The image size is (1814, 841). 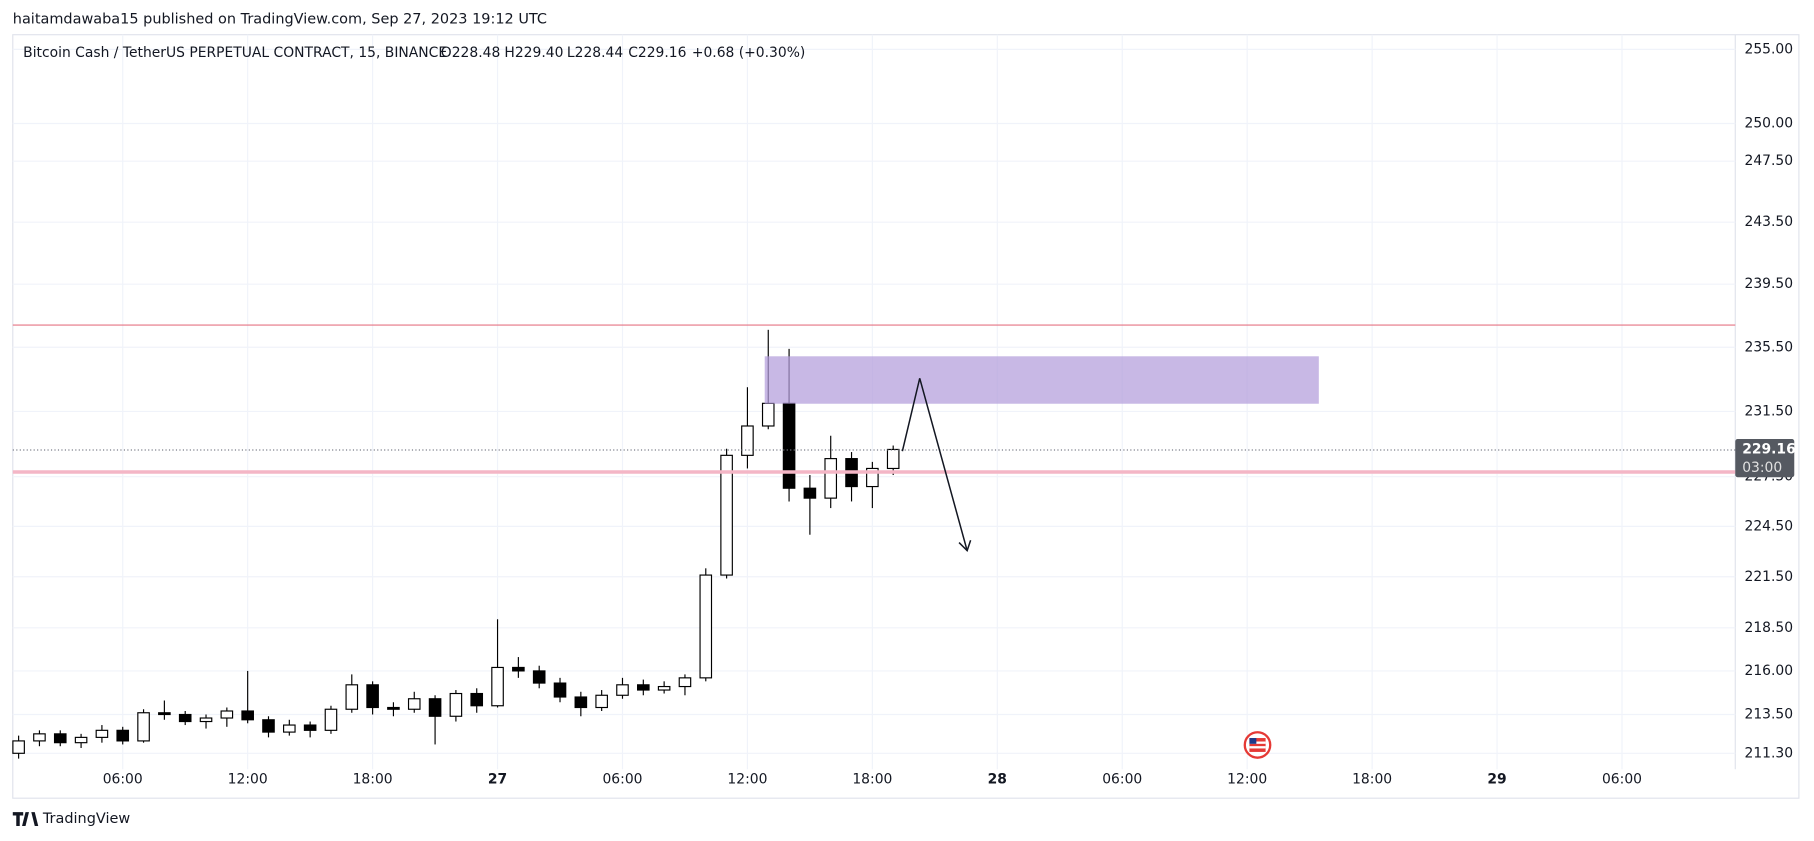 I want to click on footer: TradingView, so click(x=71, y=819).